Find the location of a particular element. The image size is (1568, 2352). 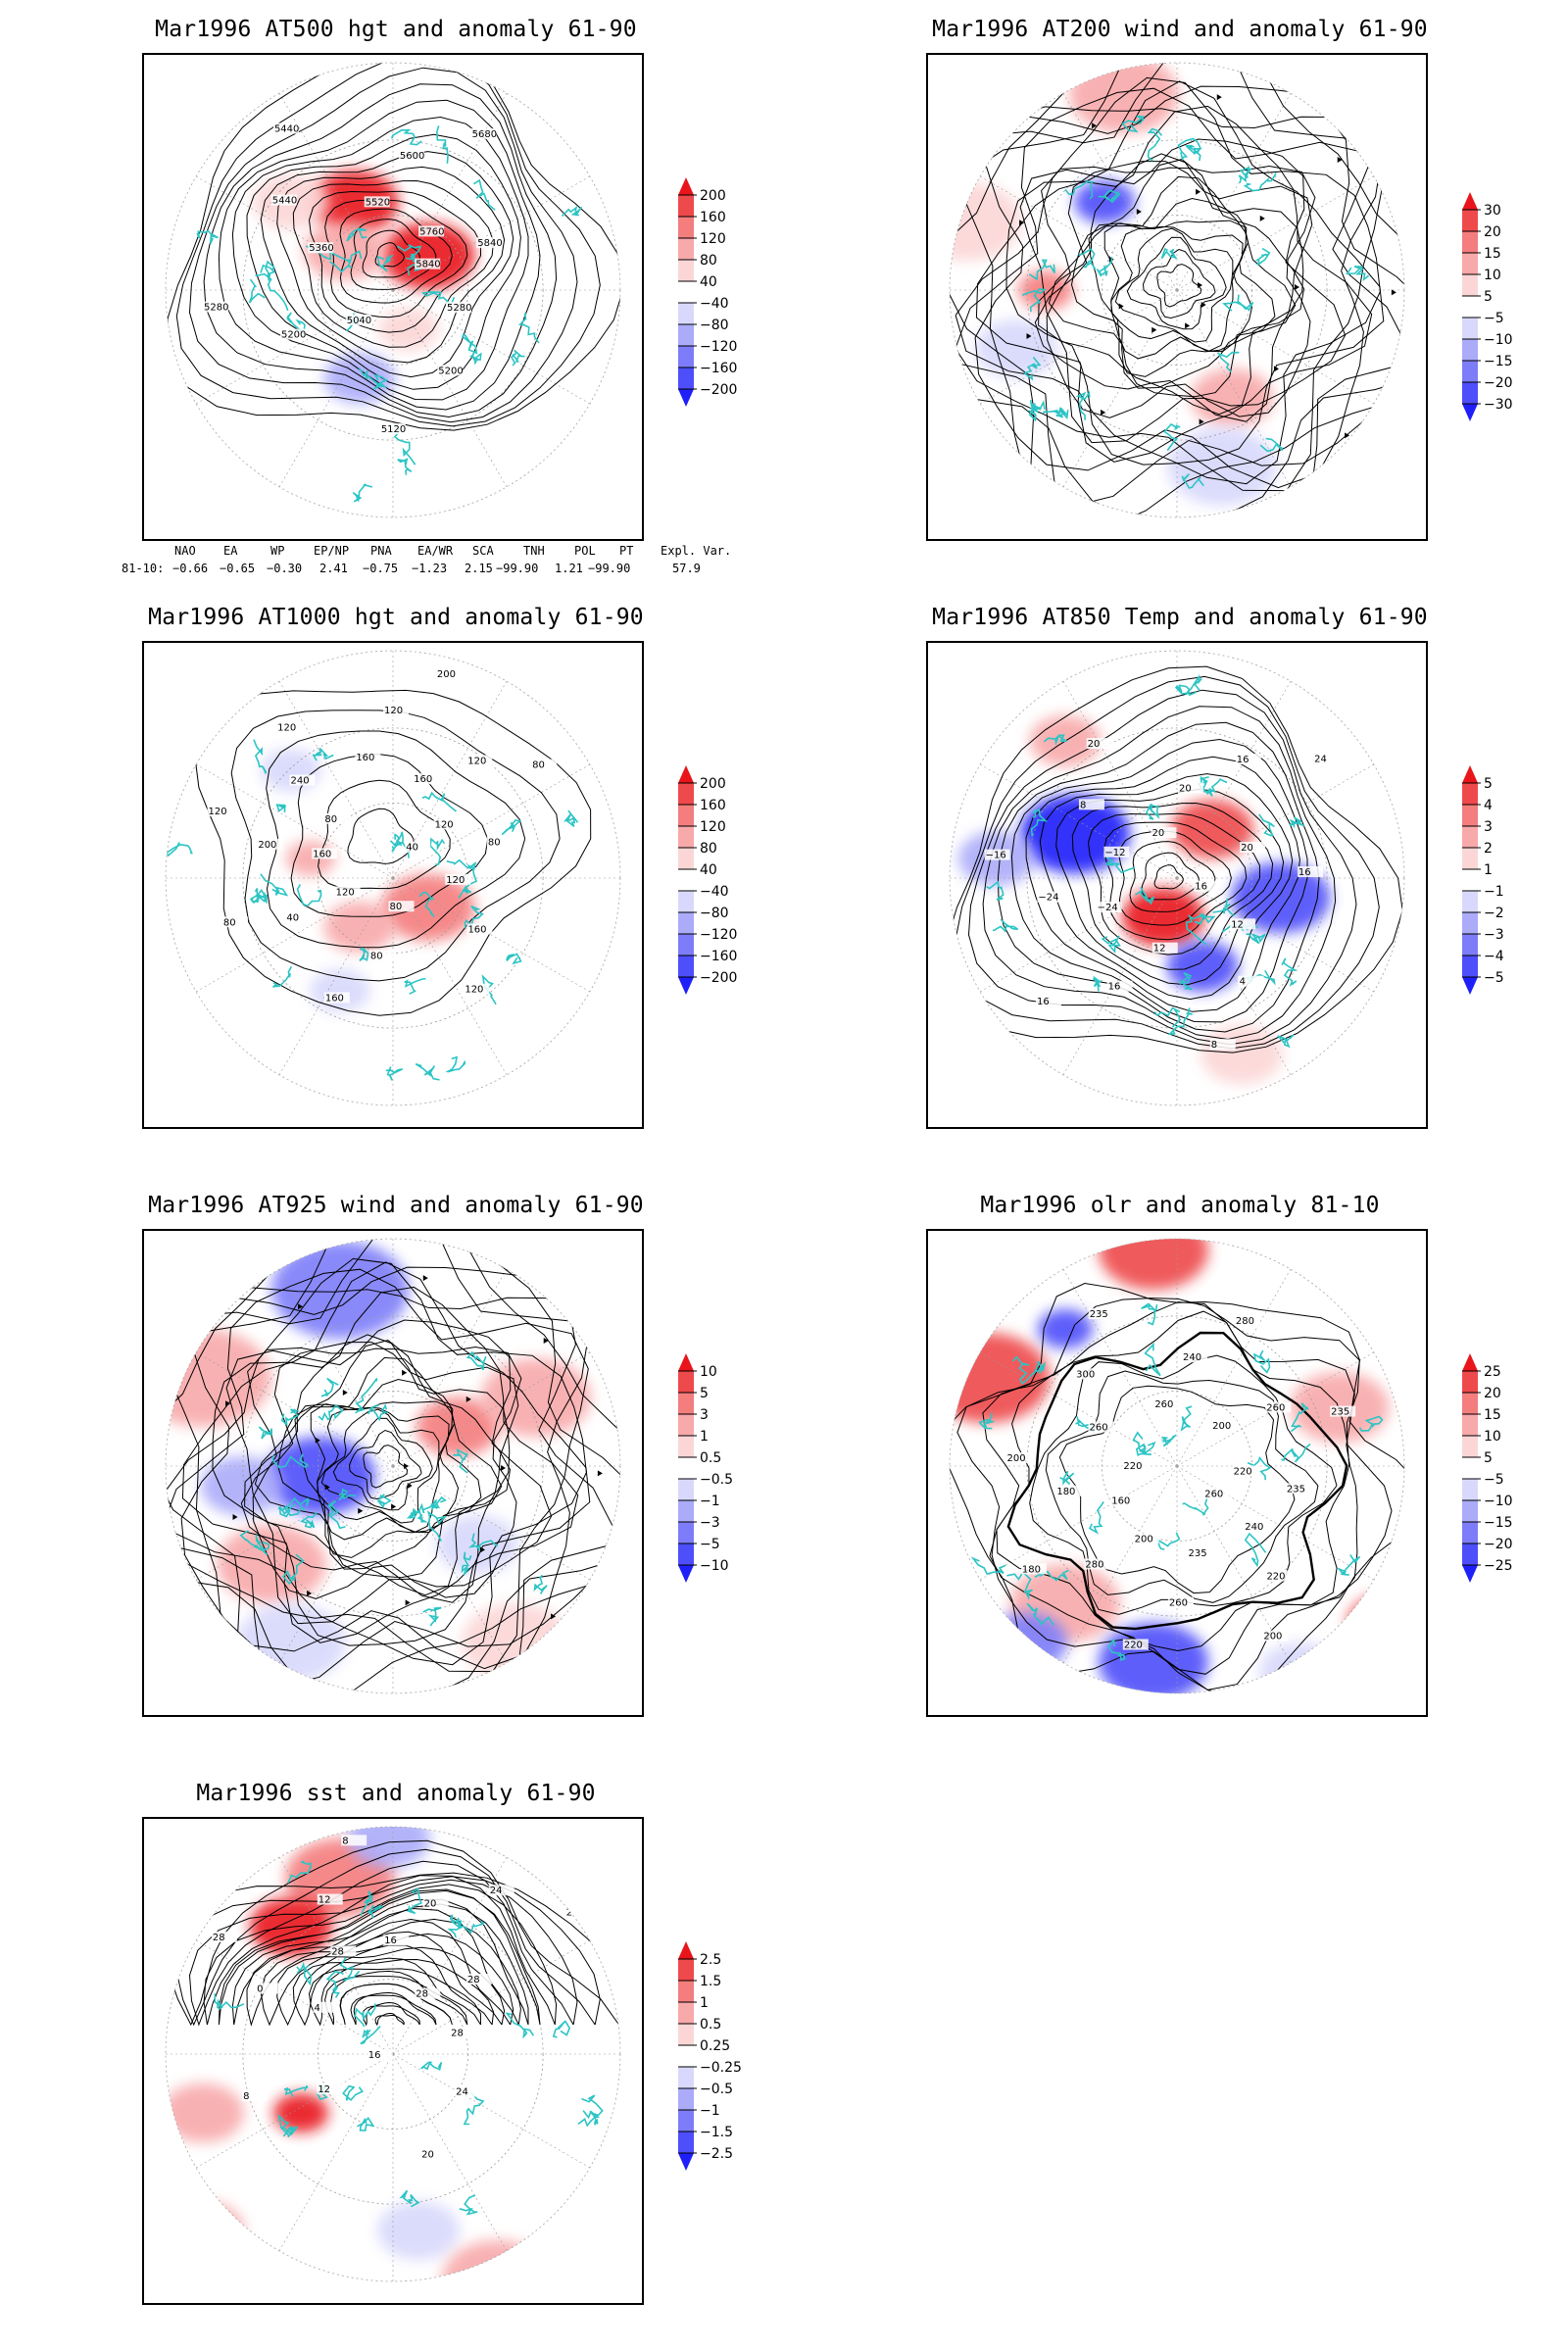

contour-label: 180 is located at coordinates (1031, 1569).